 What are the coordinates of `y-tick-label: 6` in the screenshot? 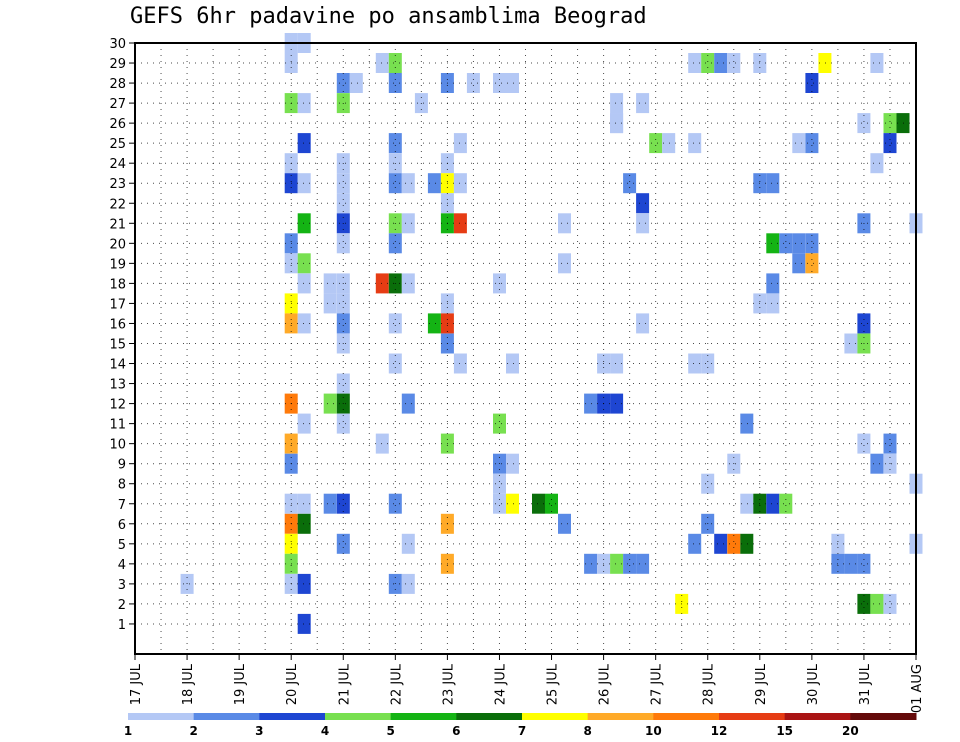 It's located at (122, 525).